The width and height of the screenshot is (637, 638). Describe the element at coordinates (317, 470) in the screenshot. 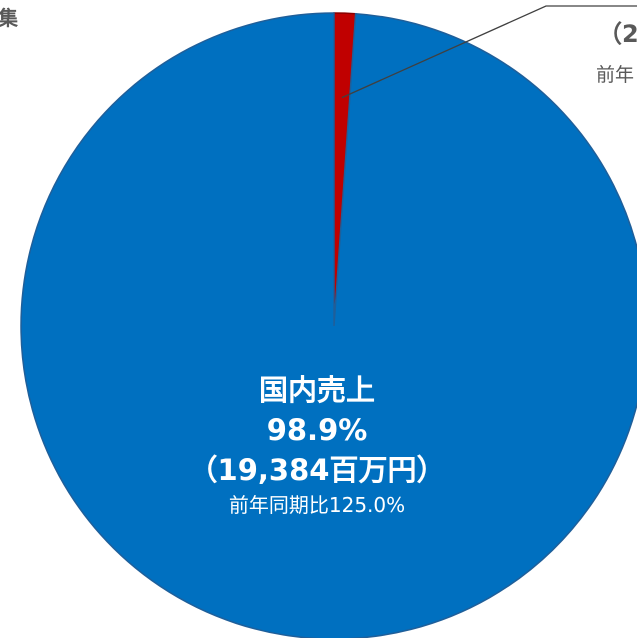

I see `domestic-slice-value: （19,384百万円）` at that location.